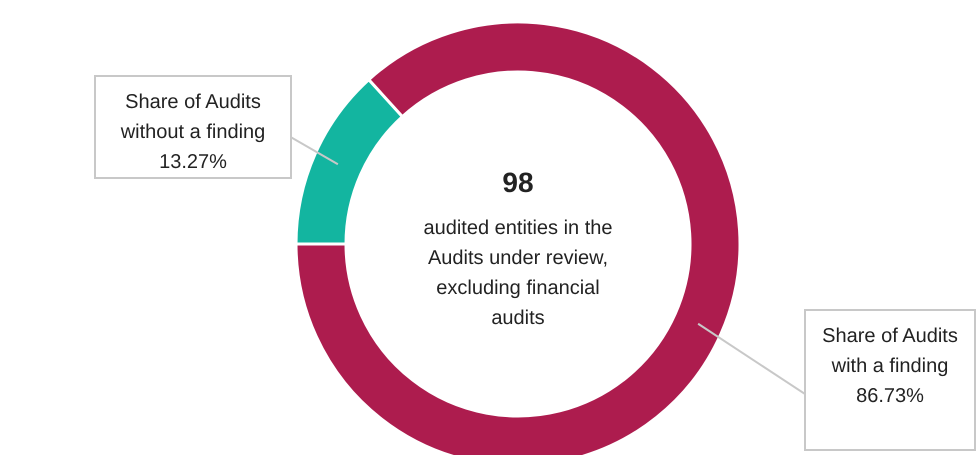  Describe the element at coordinates (518, 273) in the screenshot. I see `text: audited entities in the Audits under review, excluding financial audits` at that location.